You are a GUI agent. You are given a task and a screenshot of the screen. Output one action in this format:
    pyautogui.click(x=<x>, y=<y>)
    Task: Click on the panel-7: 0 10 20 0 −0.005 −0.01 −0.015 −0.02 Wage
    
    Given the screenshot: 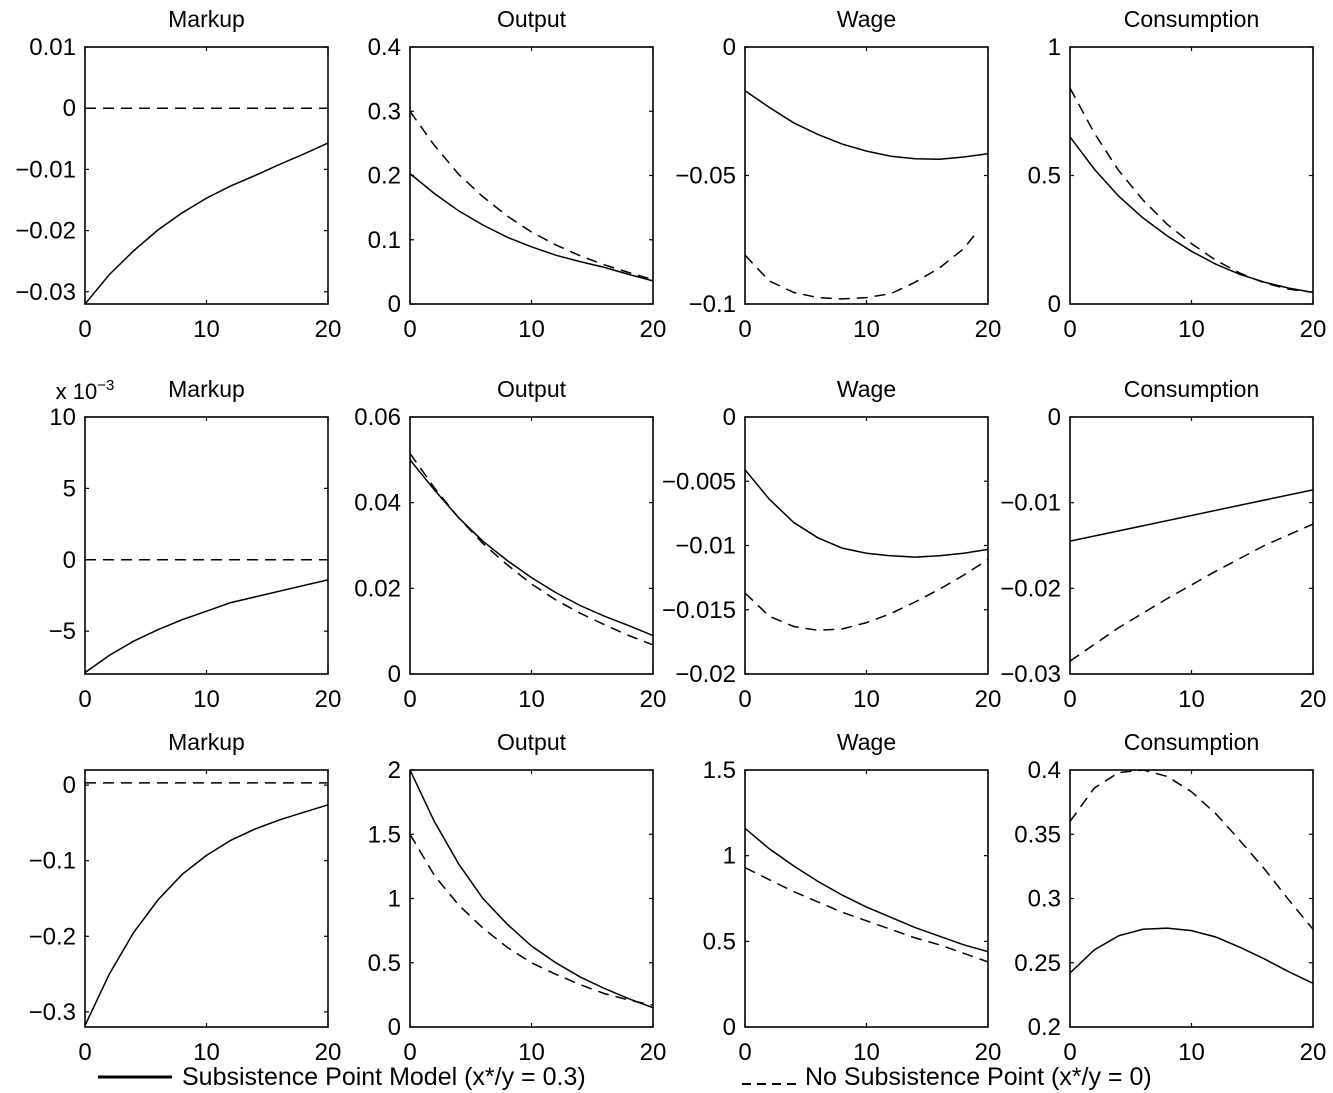 What is the action you would take?
    pyautogui.click(x=831, y=544)
    